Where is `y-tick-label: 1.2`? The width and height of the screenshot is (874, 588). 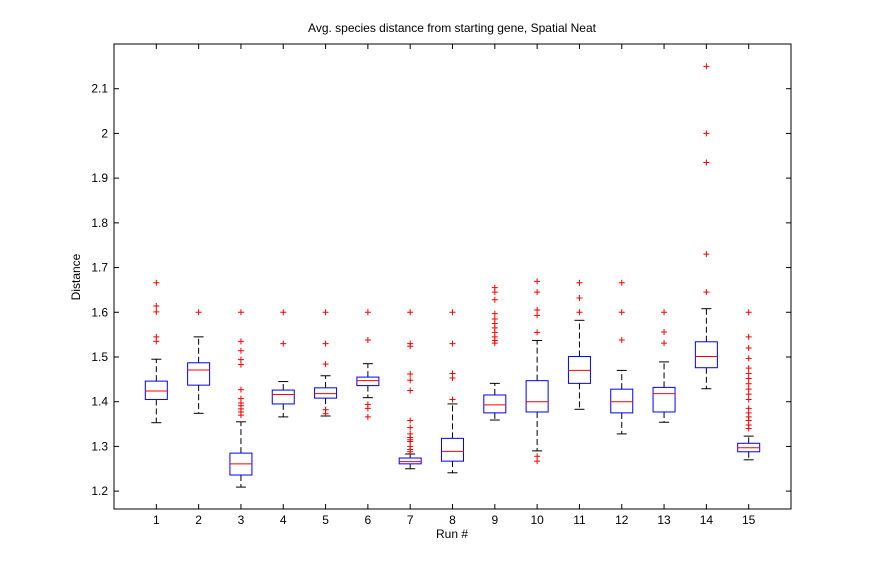 y-tick-label: 1.2 is located at coordinates (99, 491).